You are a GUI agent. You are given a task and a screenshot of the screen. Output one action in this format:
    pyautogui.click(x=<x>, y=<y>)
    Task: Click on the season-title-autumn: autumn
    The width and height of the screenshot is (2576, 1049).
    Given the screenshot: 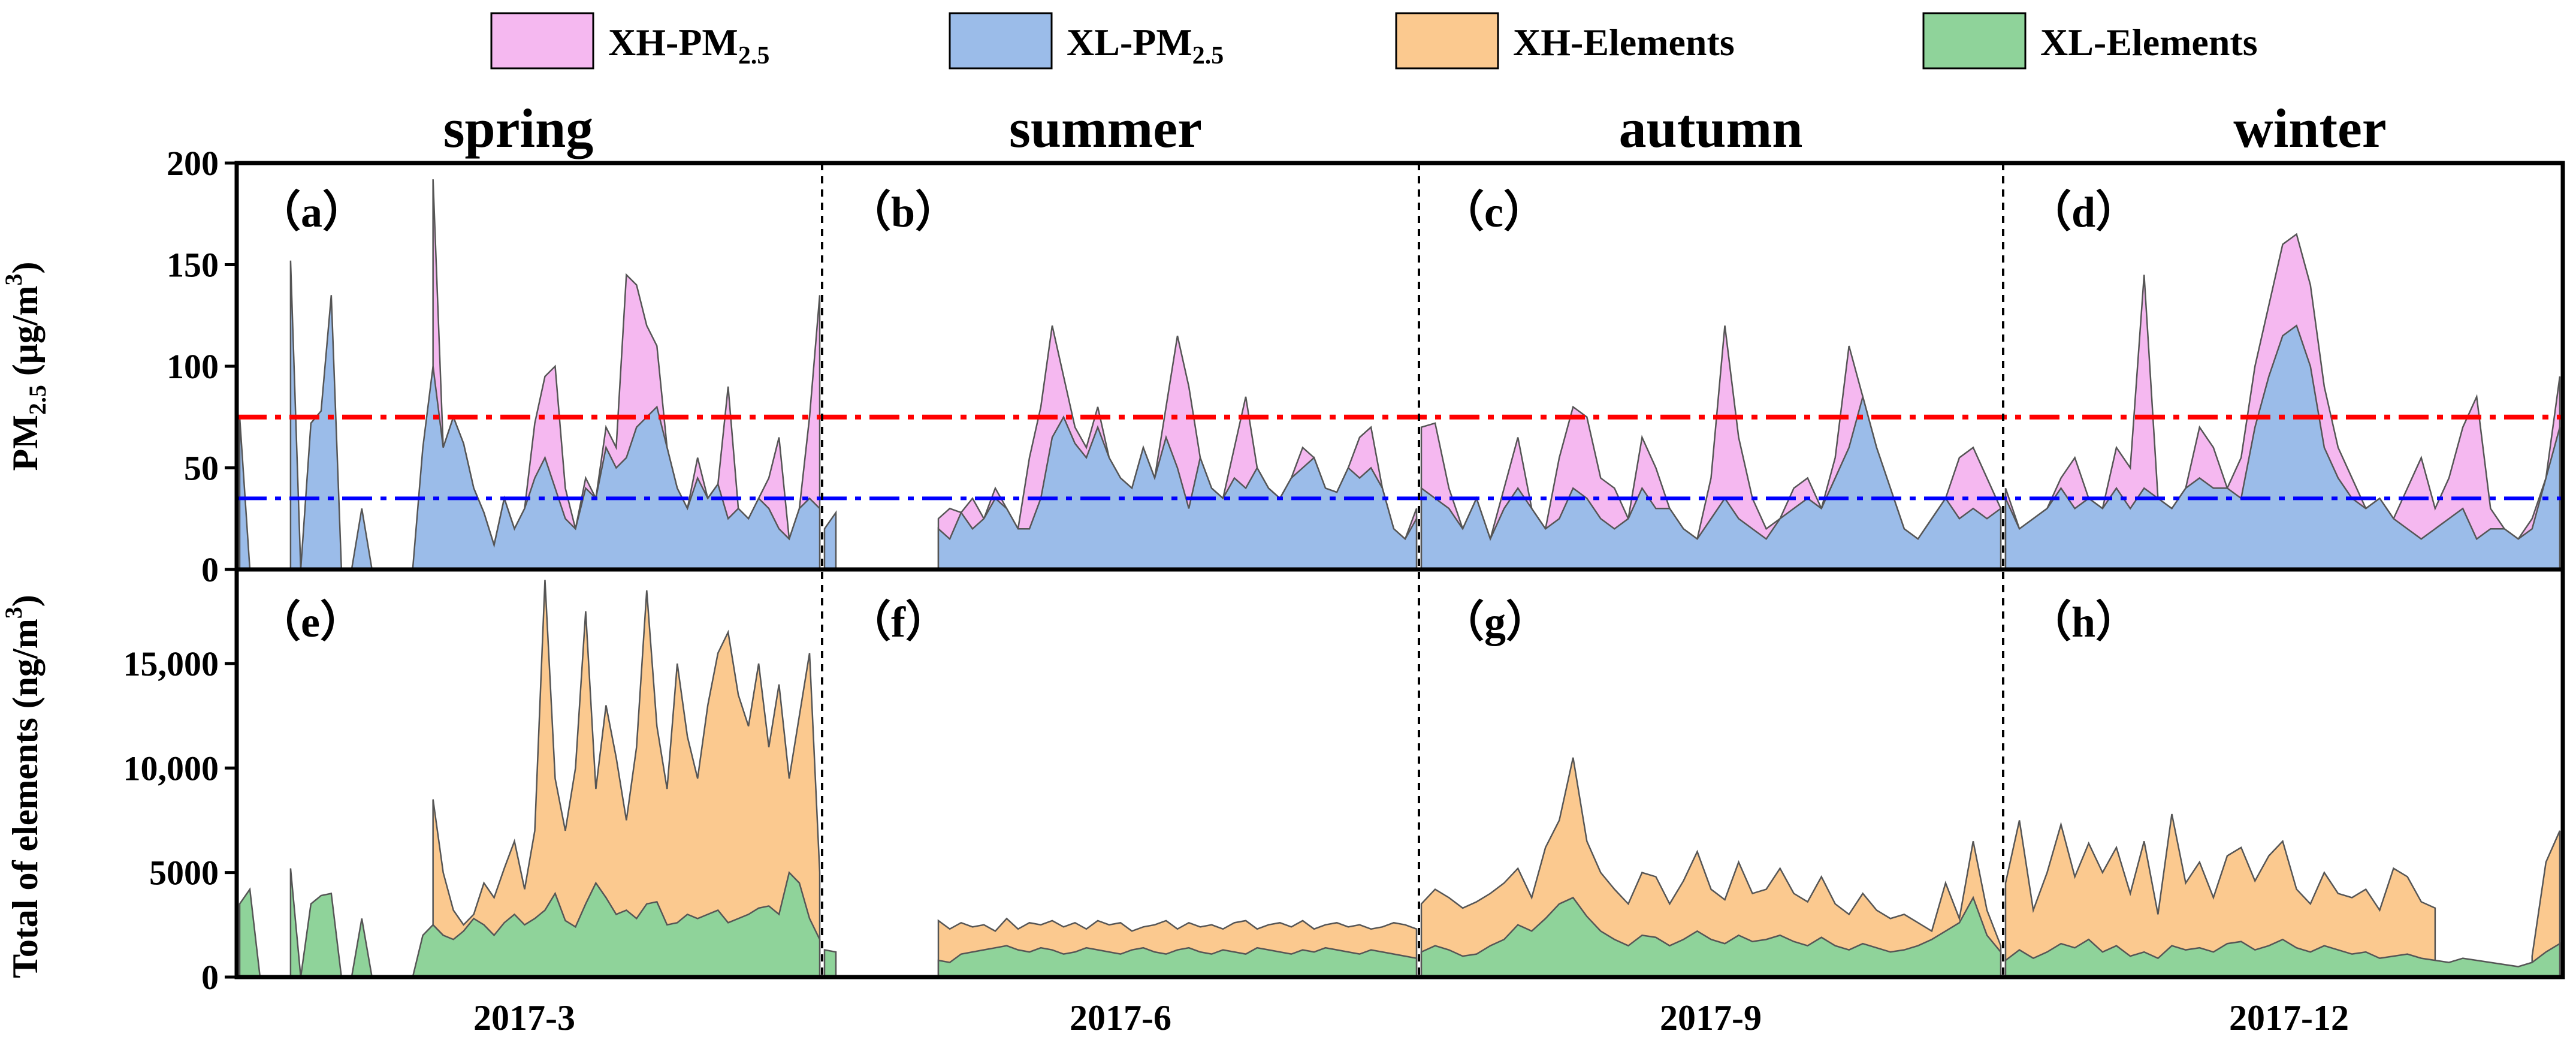 What is the action you would take?
    pyautogui.click(x=1711, y=128)
    